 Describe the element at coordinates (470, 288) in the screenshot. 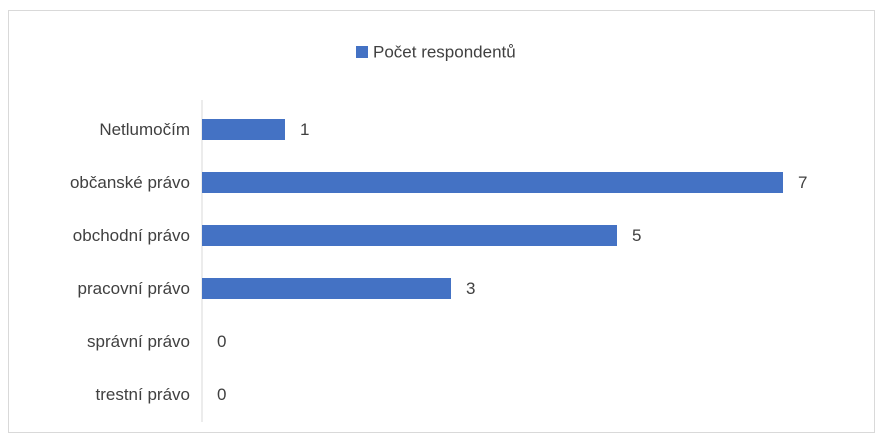

I see `data-label: 3` at that location.